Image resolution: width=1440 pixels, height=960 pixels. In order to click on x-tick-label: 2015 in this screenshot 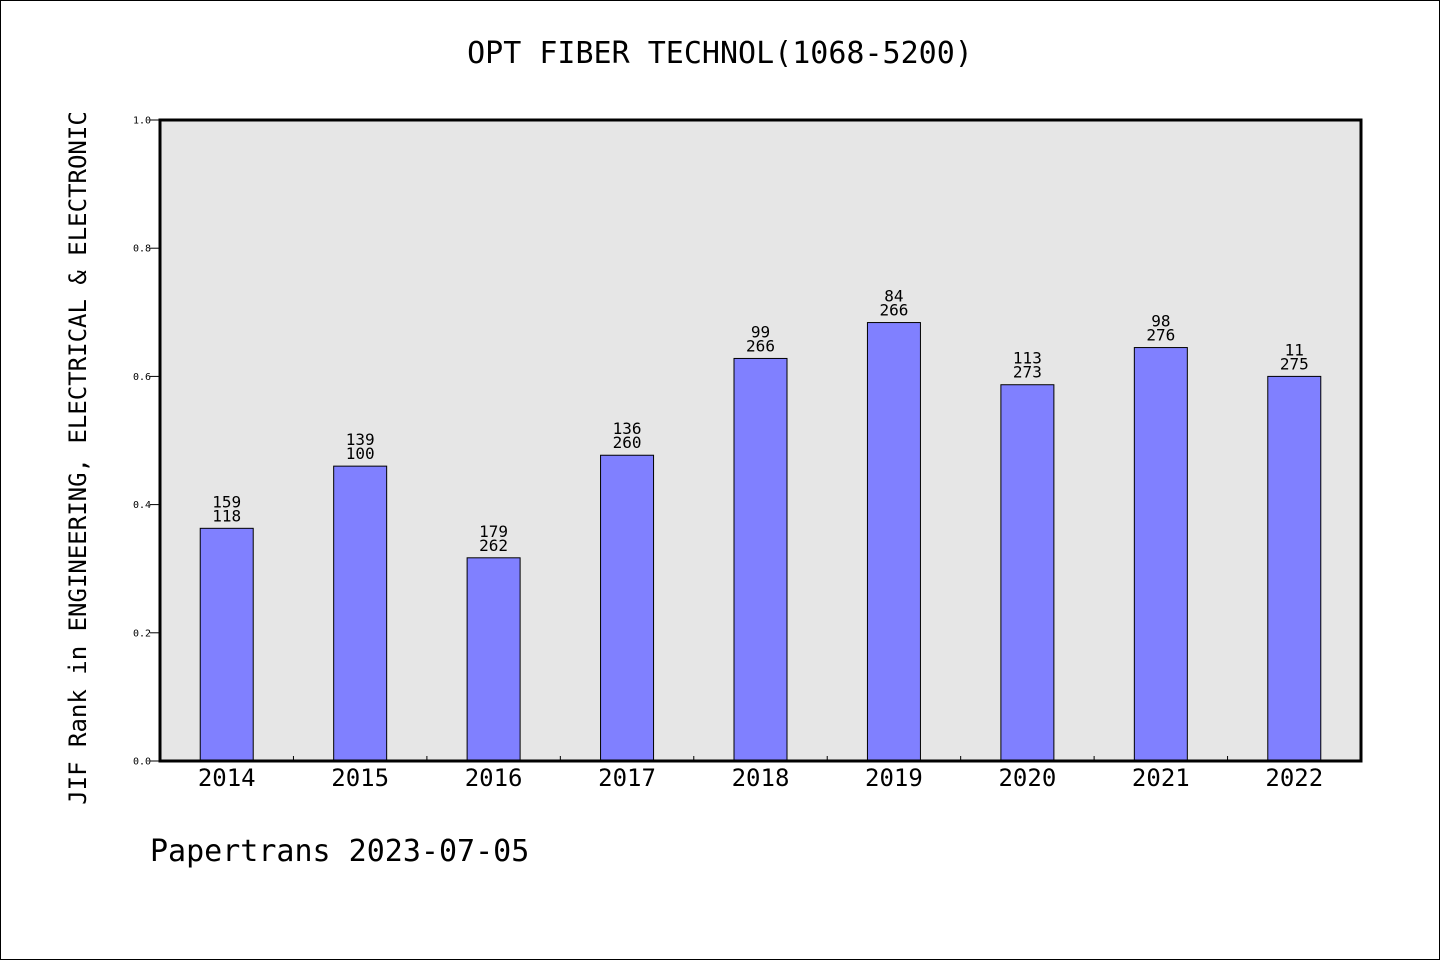, I will do `click(360, 778)`.